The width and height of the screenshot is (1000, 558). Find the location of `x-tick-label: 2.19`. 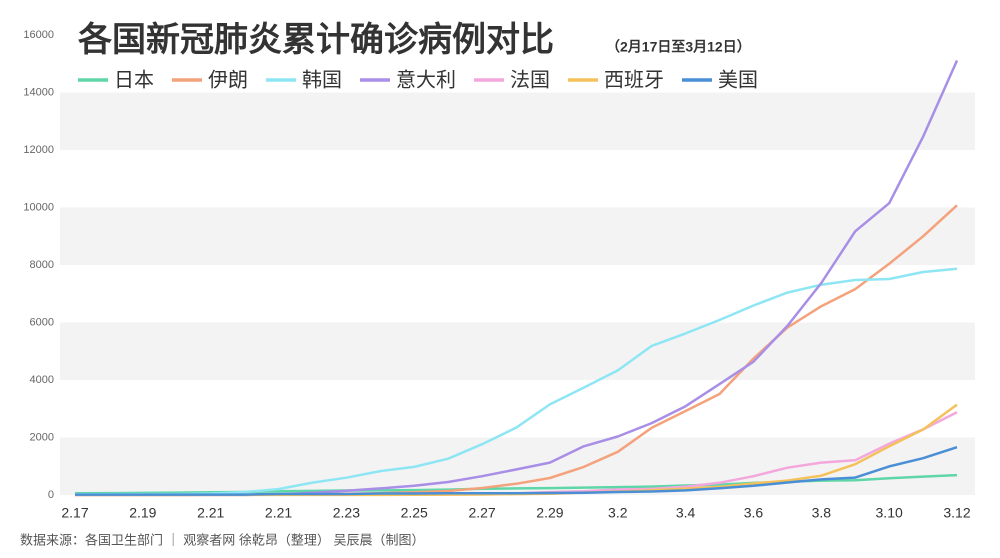

x-tick-label: 2.19 is located at coordinates (142, 513).